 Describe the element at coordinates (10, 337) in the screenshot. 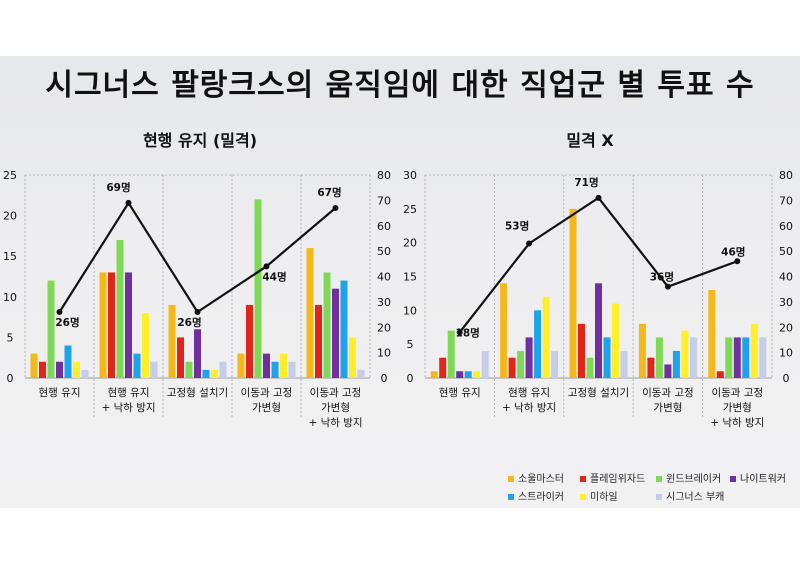

I see `y-tick-label: 5` at that location.